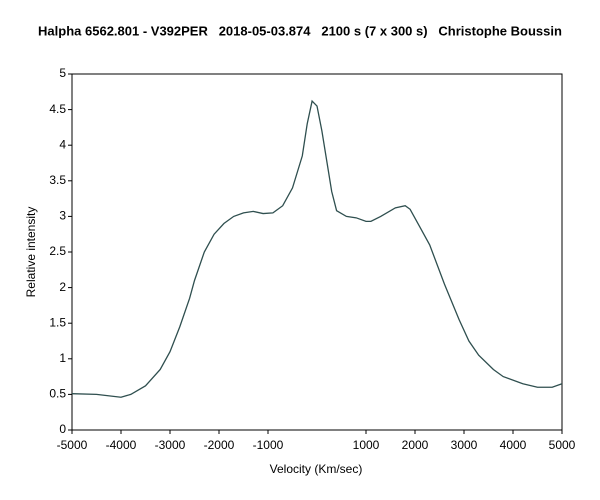  I want to click on x-tick-label: -4000, so click(121, 445).